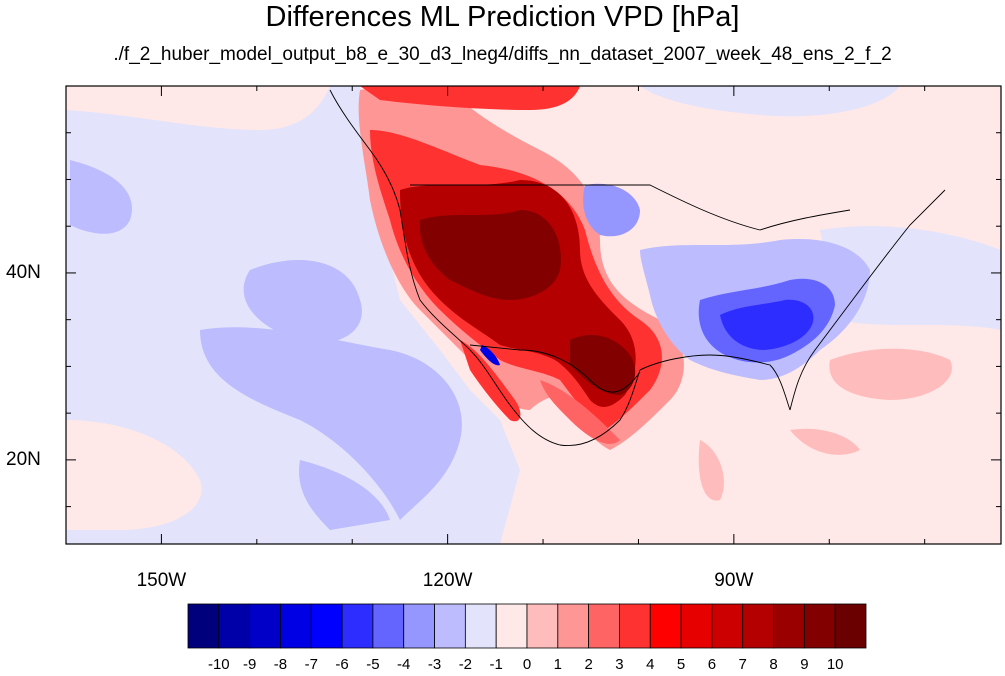 This screenshot has height=676, width=1005. I want to click on coastline-gulf, so click(715, 382).